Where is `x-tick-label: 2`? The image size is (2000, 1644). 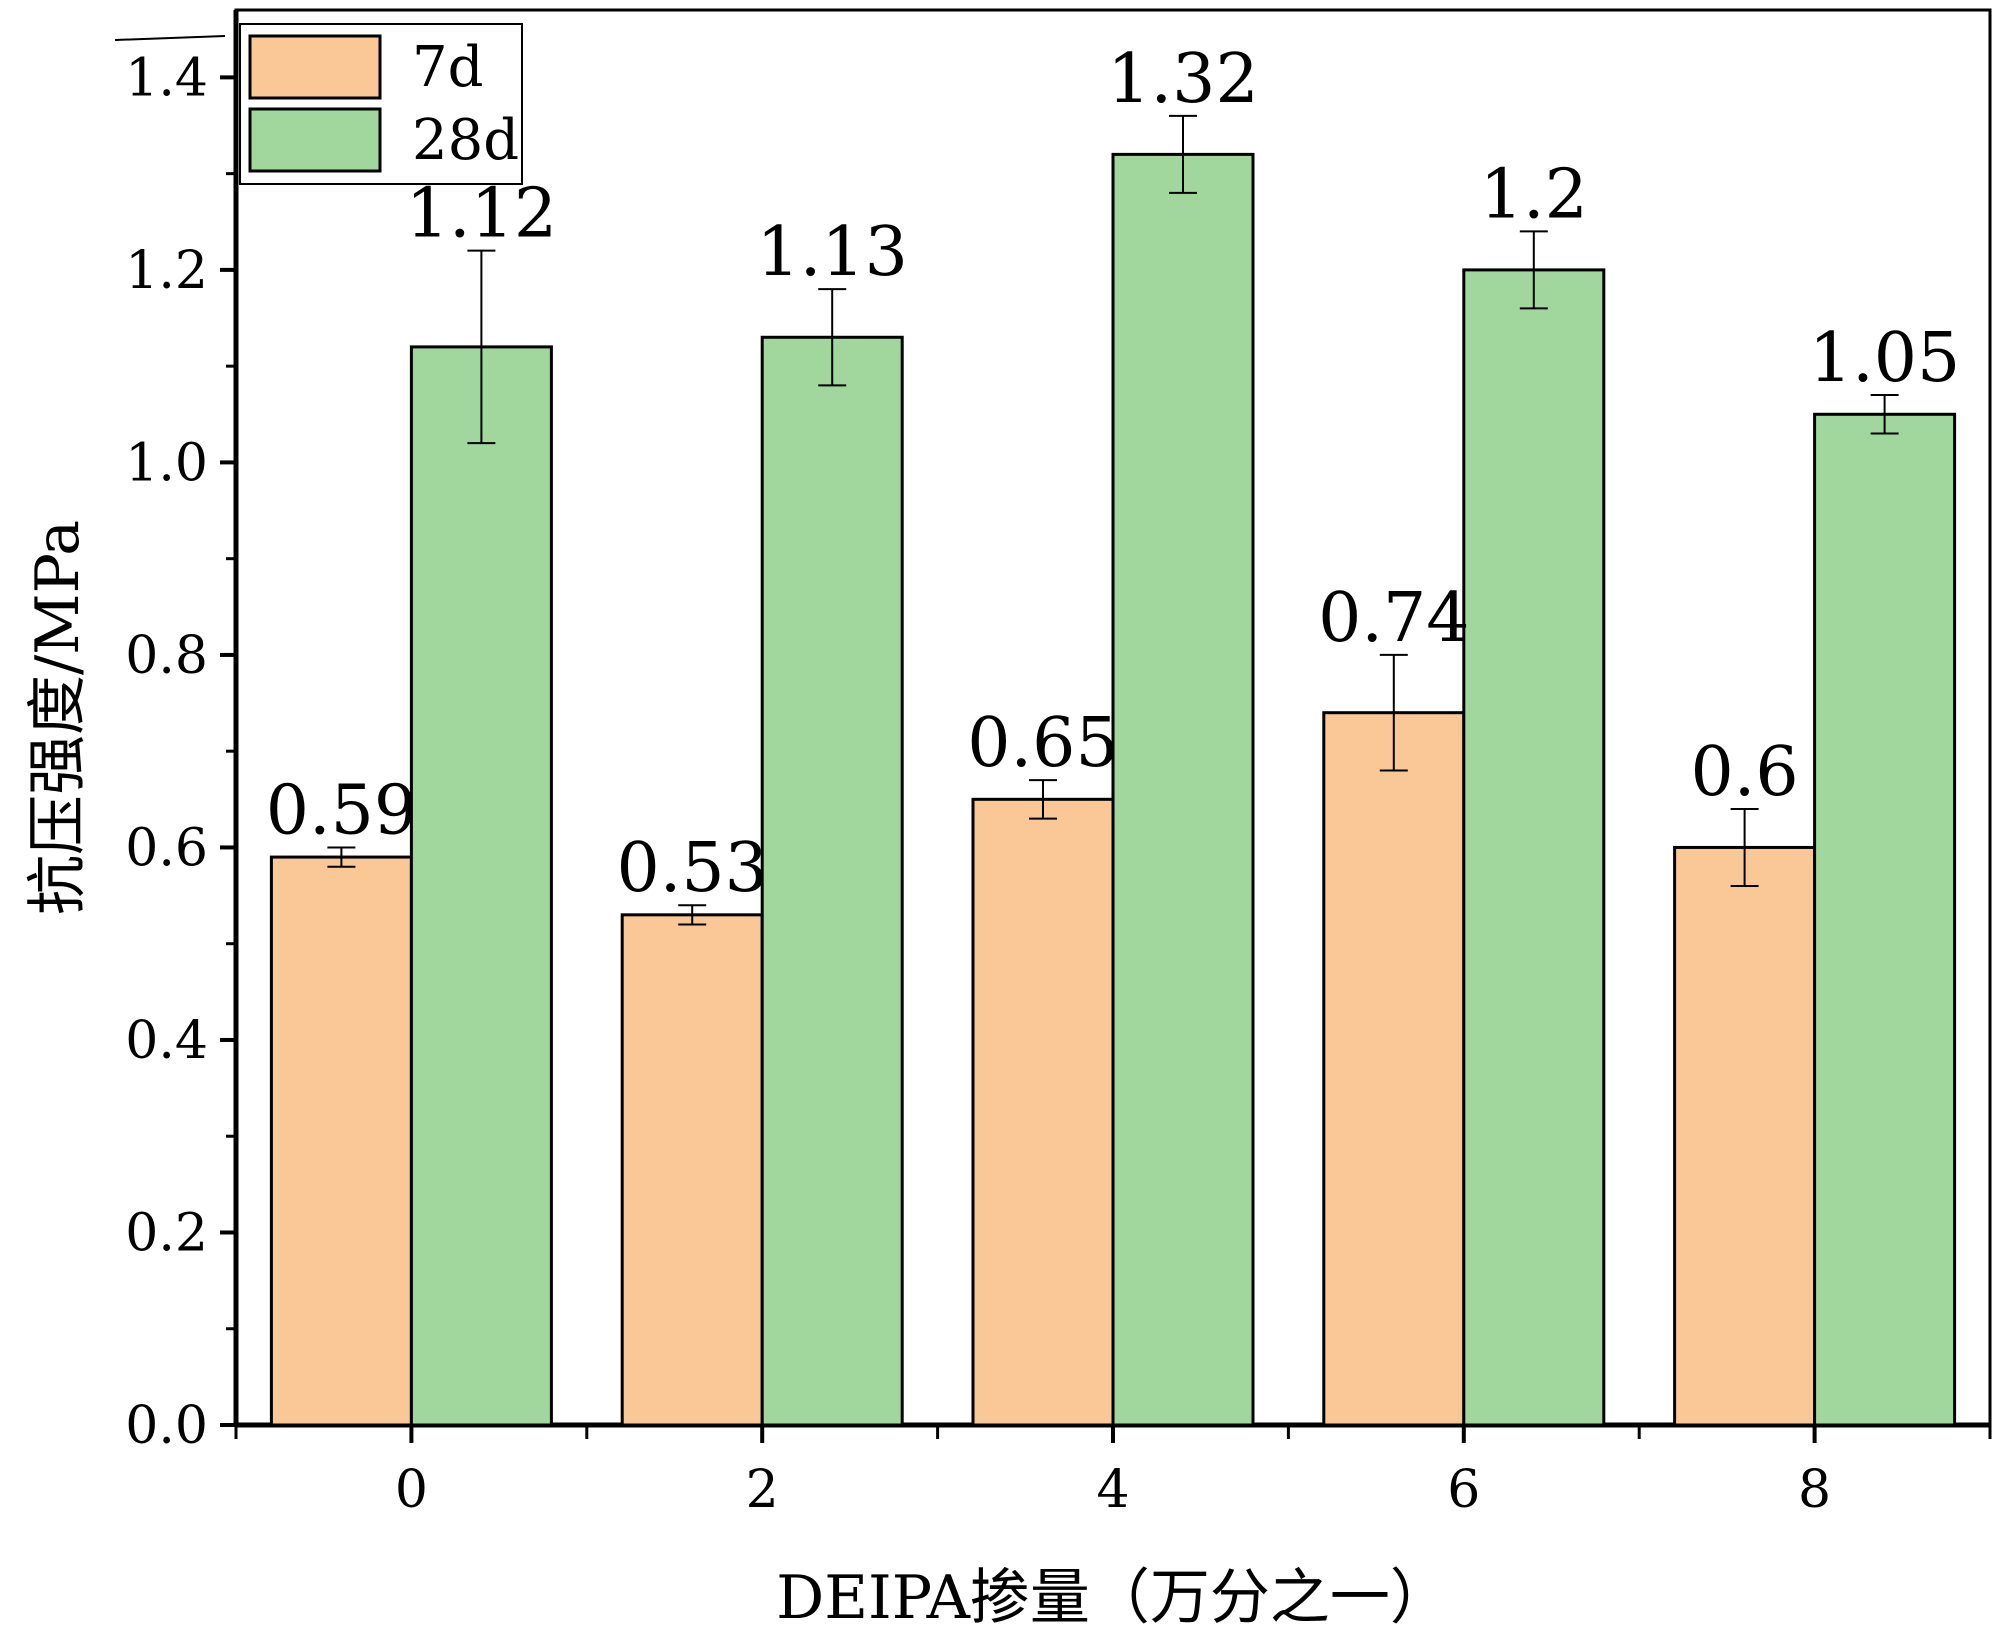
x-tick-label: 2 is located at coordinates (762, 1490).